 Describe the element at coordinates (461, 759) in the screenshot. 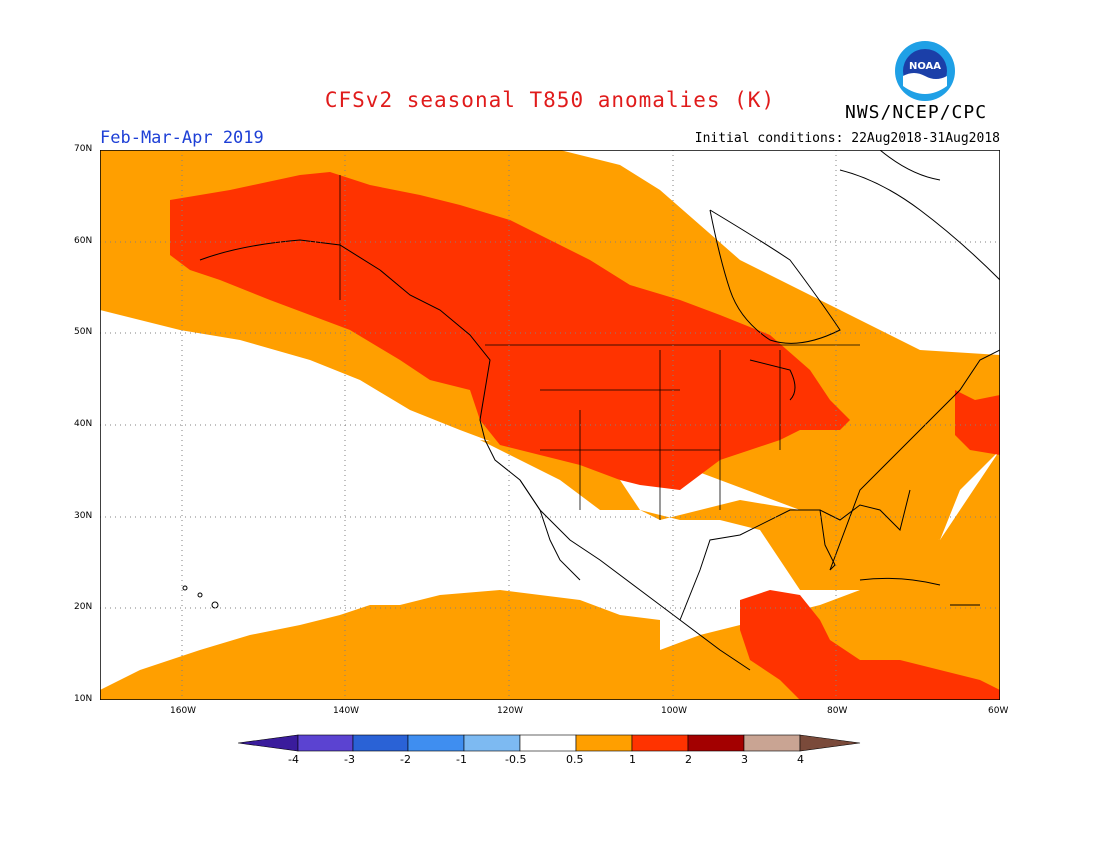

I see `colorbar-label-neg1: -1` at that location.